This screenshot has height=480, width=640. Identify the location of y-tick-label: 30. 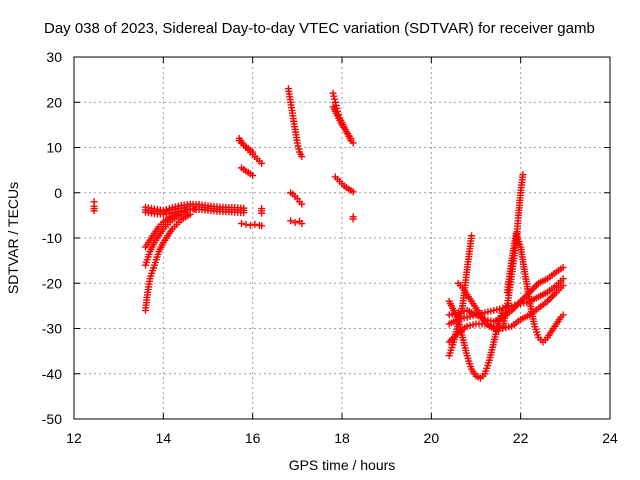
(54, 57).